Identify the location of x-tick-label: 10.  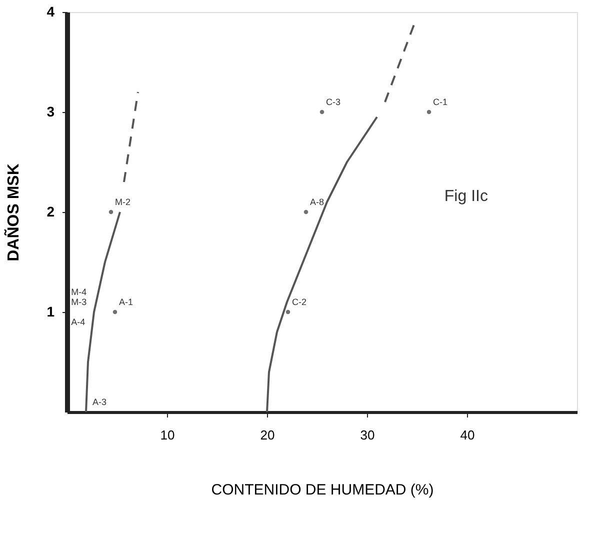
(167, 435).